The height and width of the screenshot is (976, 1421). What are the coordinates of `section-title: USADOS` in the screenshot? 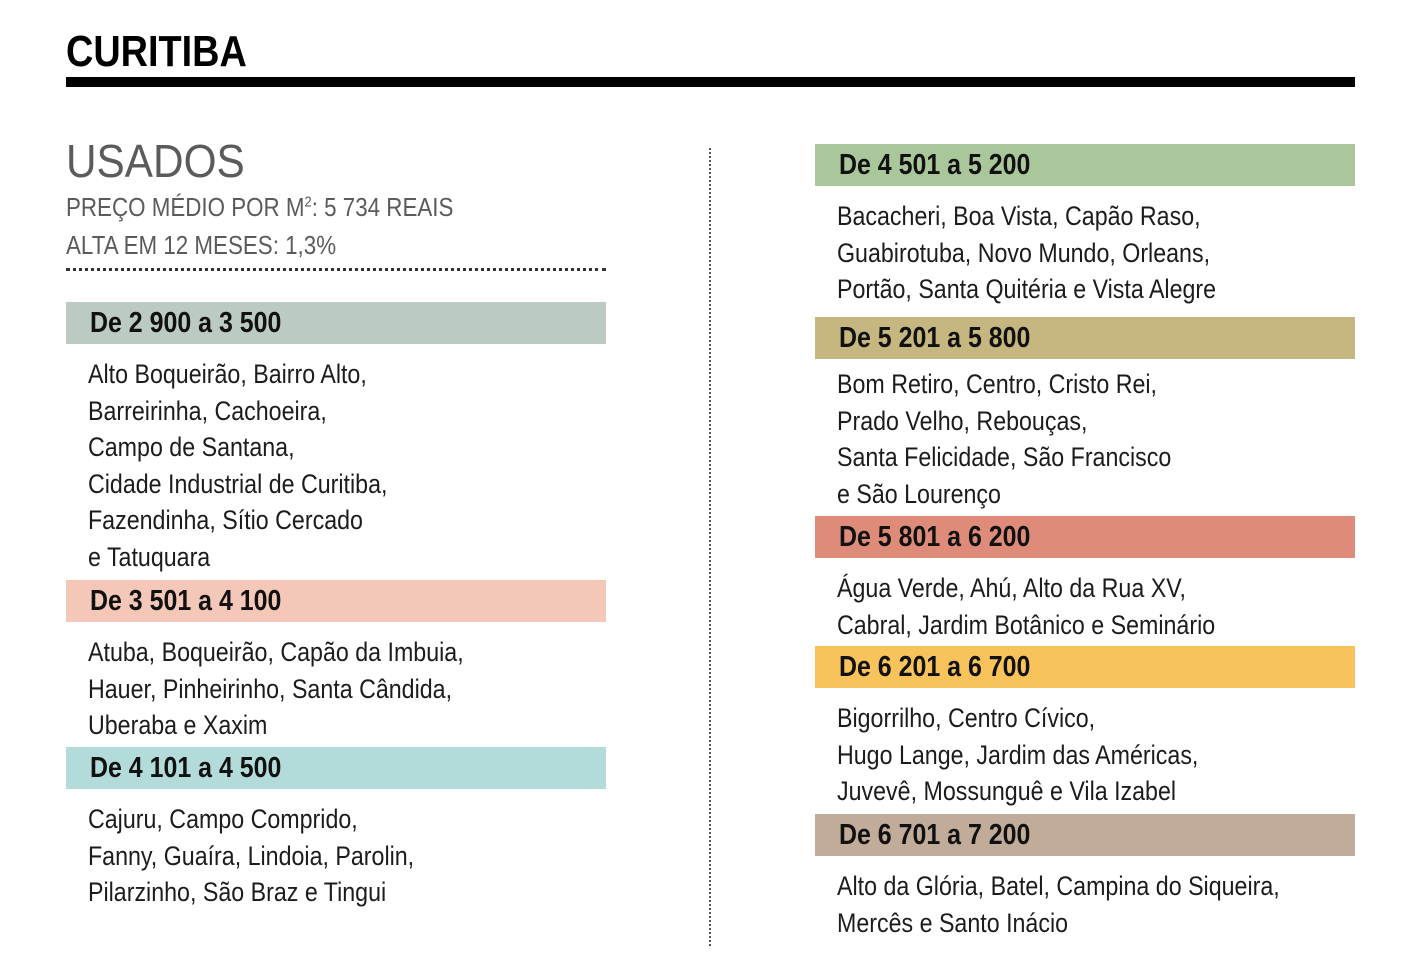 It's located at (155, 161).